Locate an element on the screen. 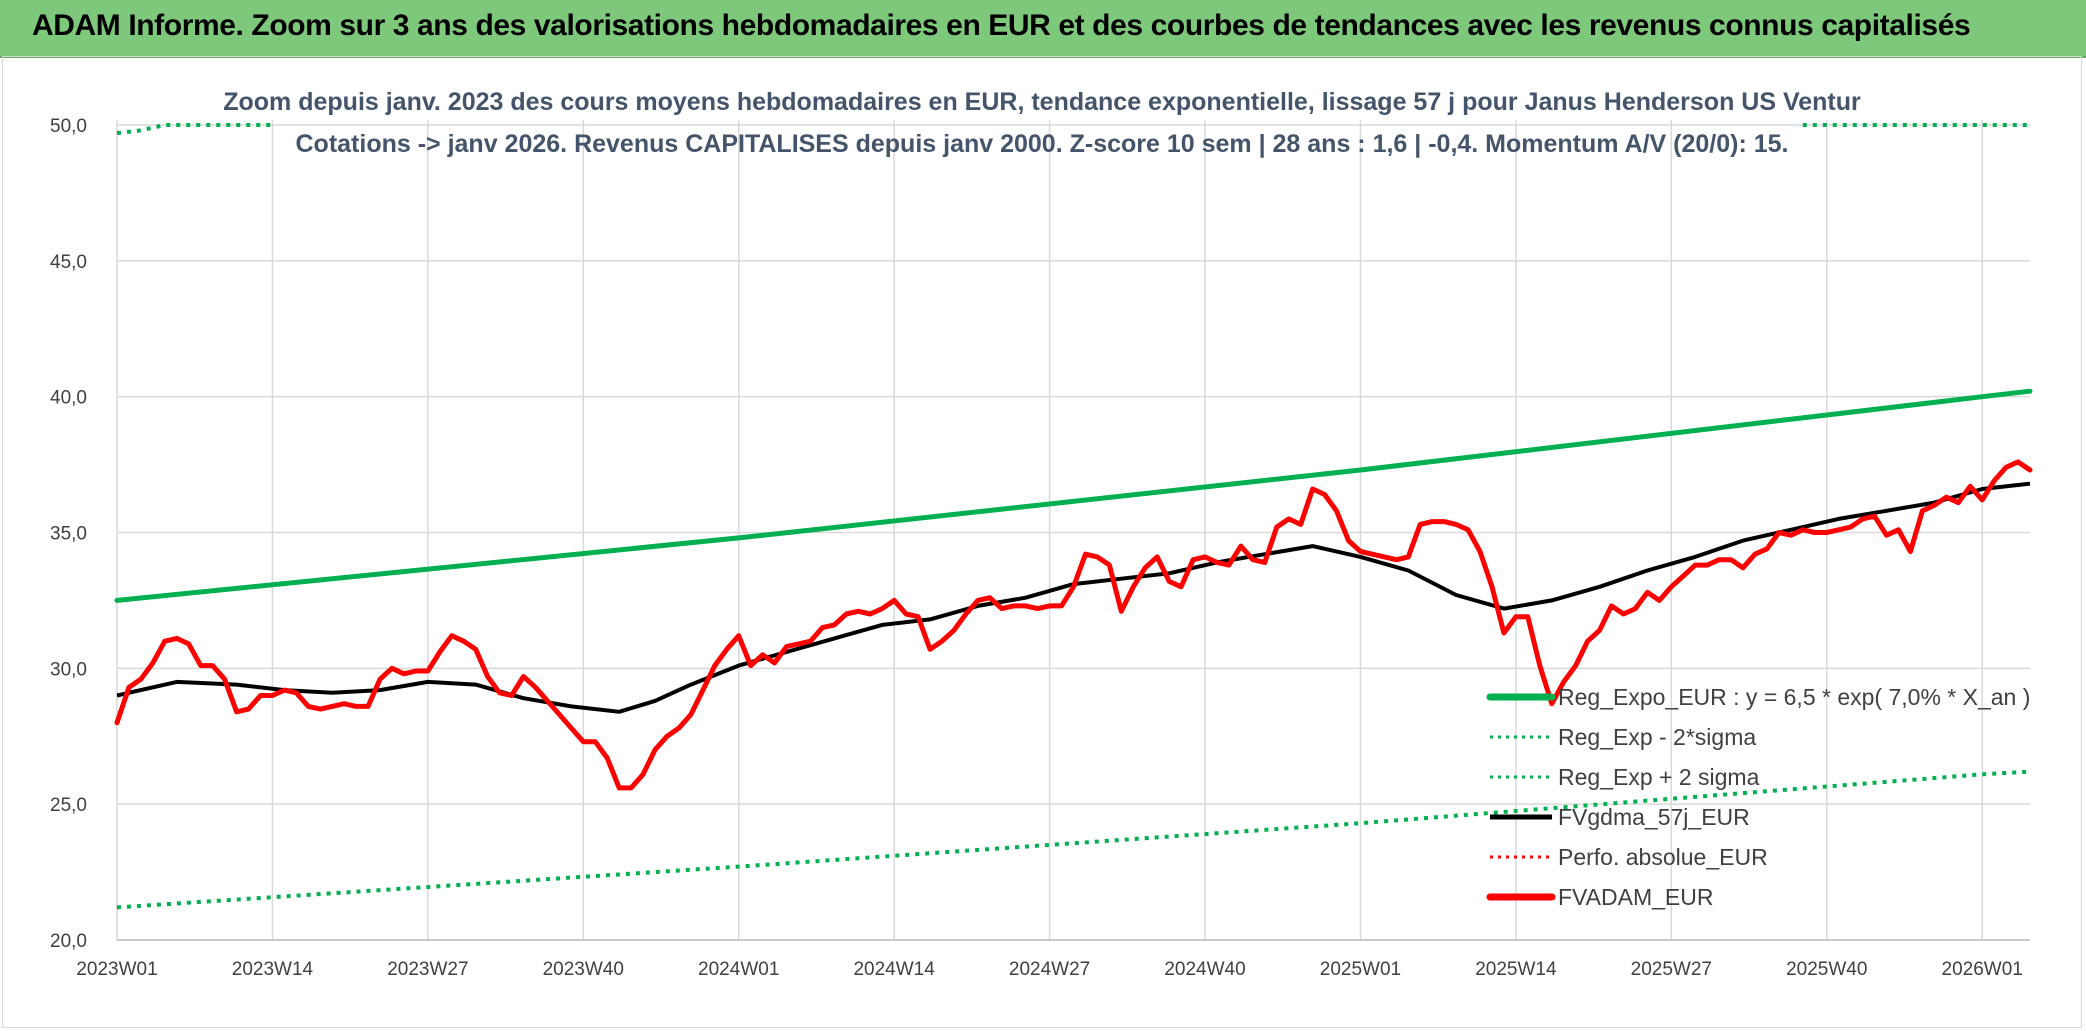  legend-label-3: FVgdma_57j_EUR is located at coordinates (1654, 817).